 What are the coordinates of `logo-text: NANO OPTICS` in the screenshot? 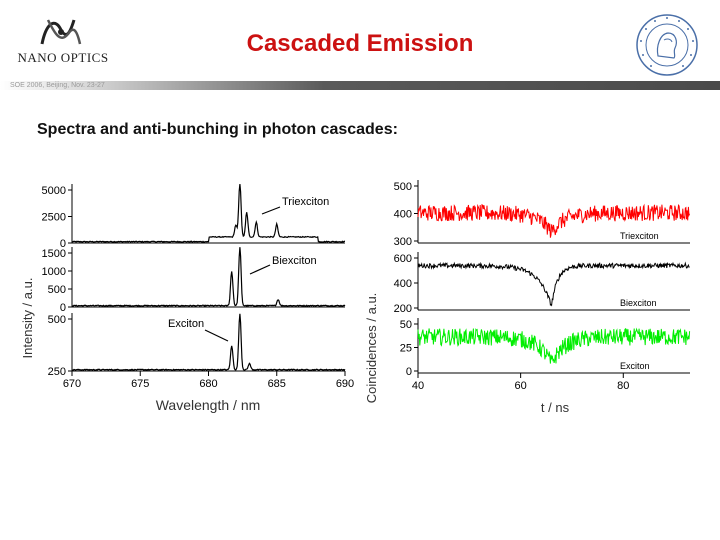 It's located at (63, 57).